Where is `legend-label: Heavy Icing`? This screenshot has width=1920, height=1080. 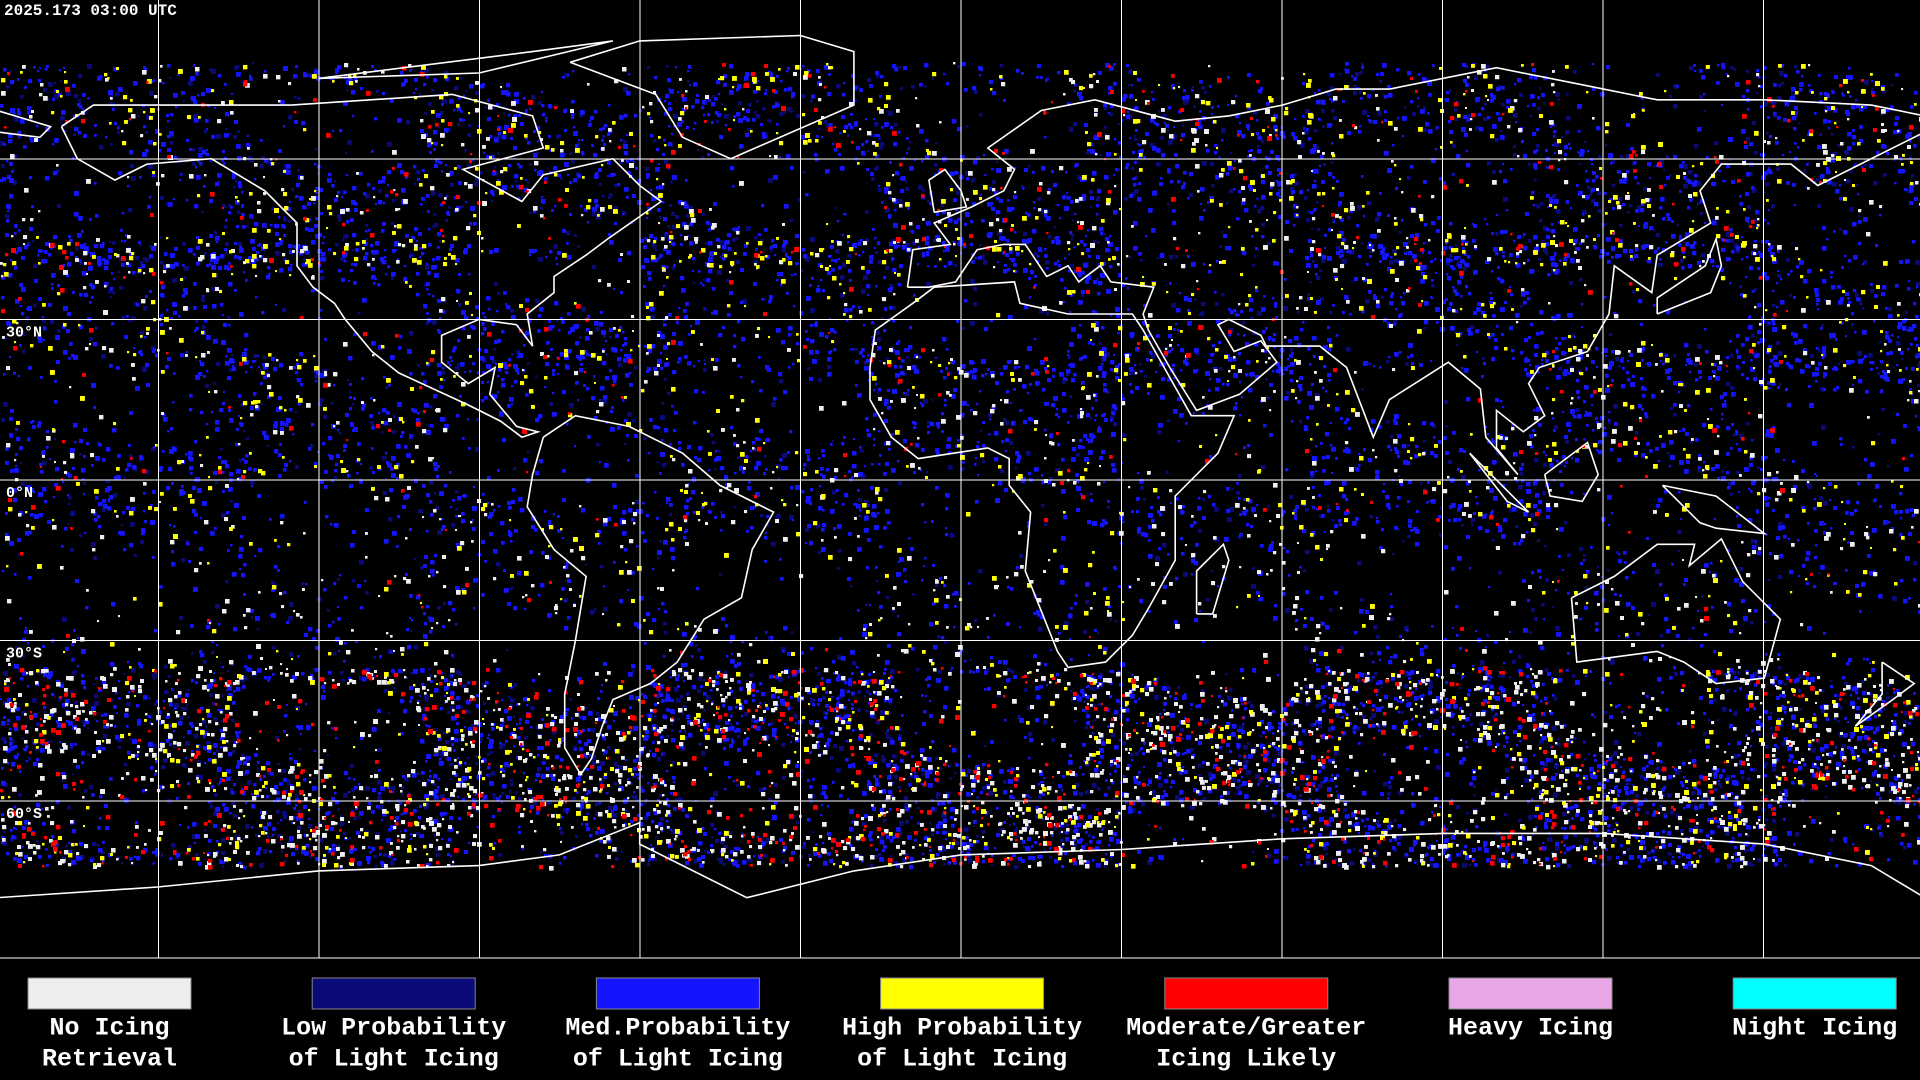 legend-label: Heavy Icing is located at coordinates (1530, 1028).